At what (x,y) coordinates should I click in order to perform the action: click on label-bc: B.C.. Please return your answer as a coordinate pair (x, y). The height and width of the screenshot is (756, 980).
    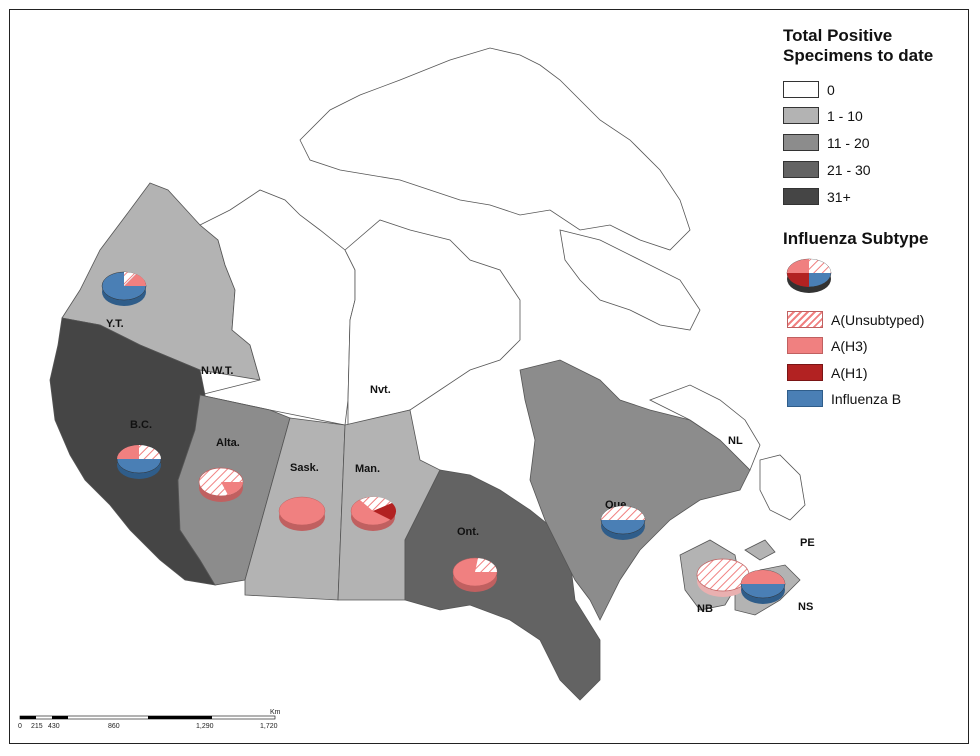
    Looking at the image, I should click on (141, 425).